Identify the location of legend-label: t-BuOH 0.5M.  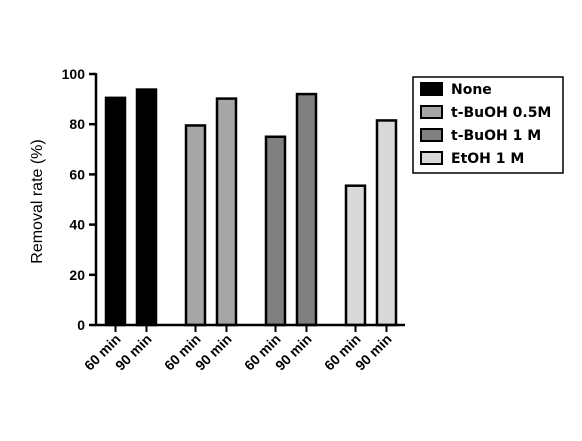
(501, 113).